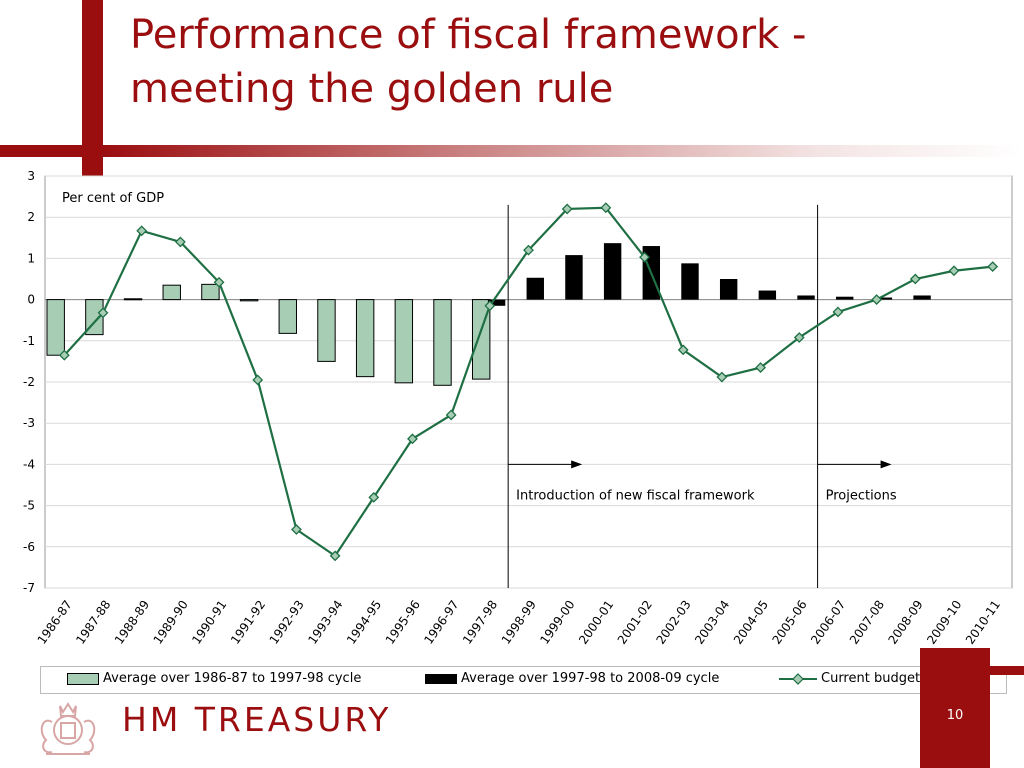 This screenshot has height=768, width=1024. I want to click on title-line-1: Performance of fiscal framework -, so click(468, 35).